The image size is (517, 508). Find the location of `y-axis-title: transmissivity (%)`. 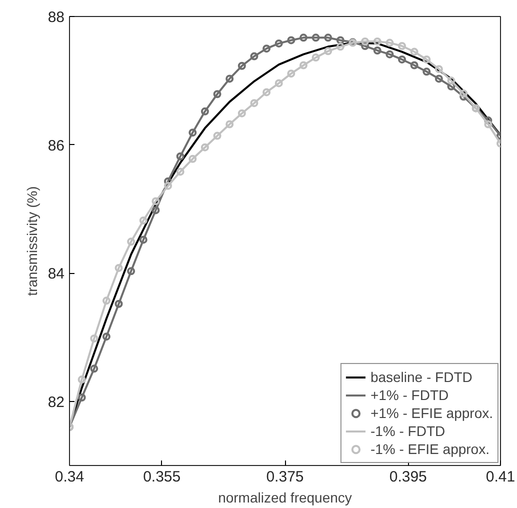

y-axis-title: transmissivity (%) is located at coordinates (32, 241).